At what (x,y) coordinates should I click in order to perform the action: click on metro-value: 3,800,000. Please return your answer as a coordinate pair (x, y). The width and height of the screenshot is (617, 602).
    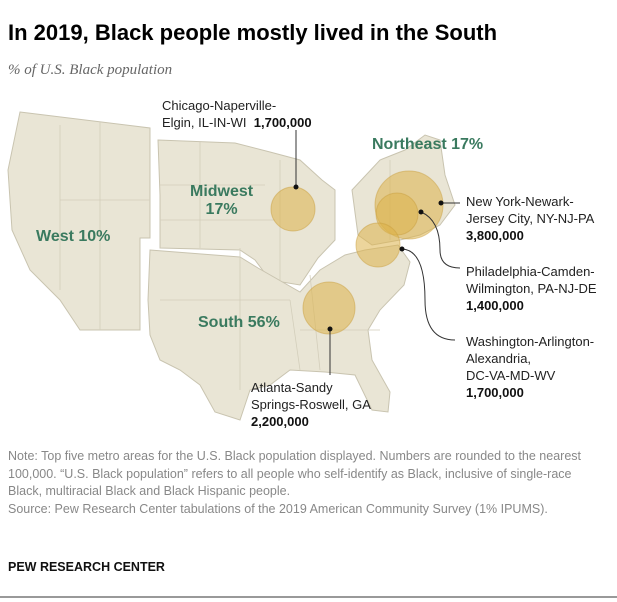
    Looking at the image, I should click on (495, 235).